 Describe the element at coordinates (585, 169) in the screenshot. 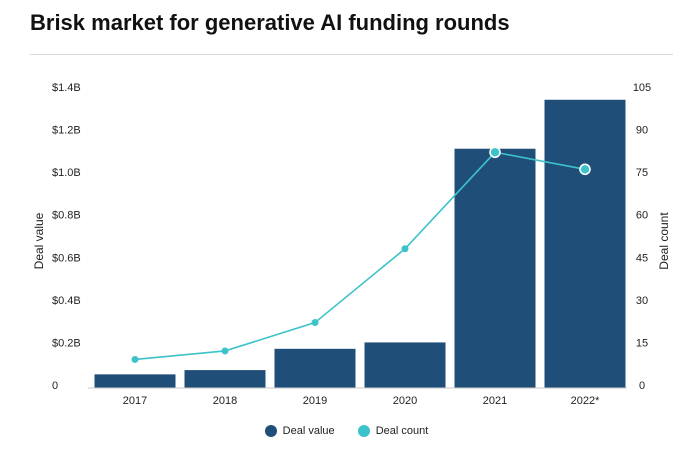

I see `point-2022` at that location.